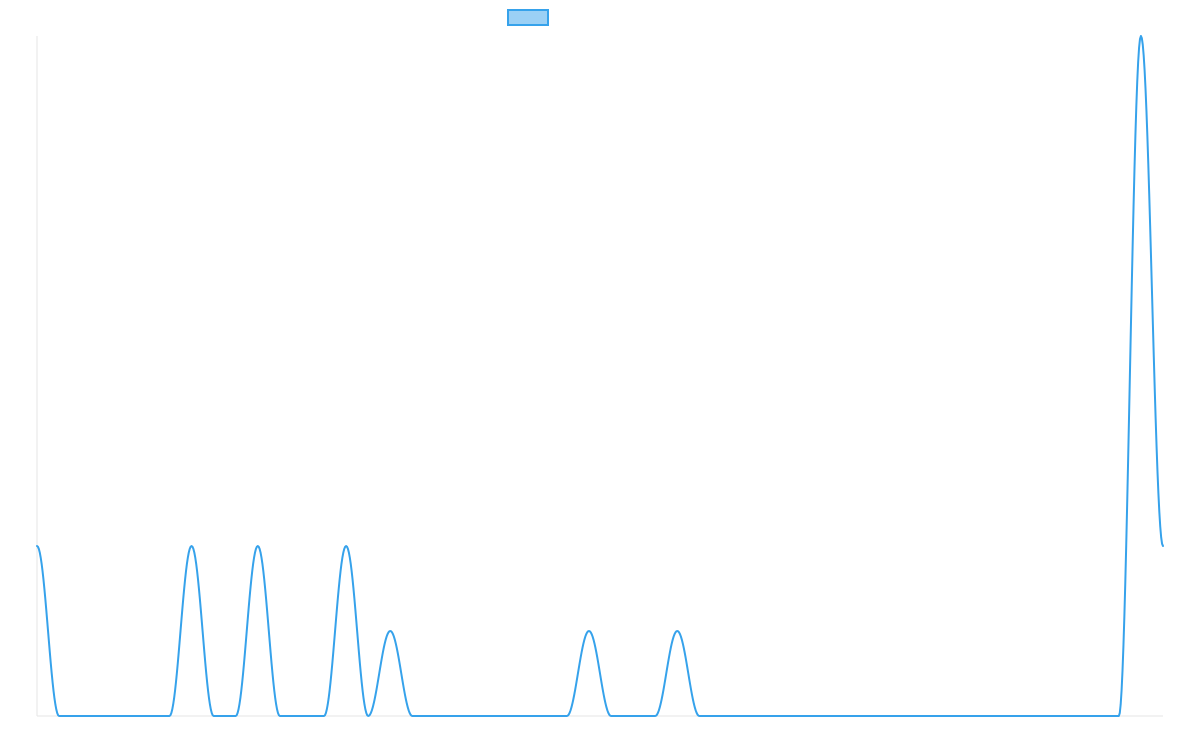 The image size is (1200, 750). I want to click on legend-item, so click(528, 17).